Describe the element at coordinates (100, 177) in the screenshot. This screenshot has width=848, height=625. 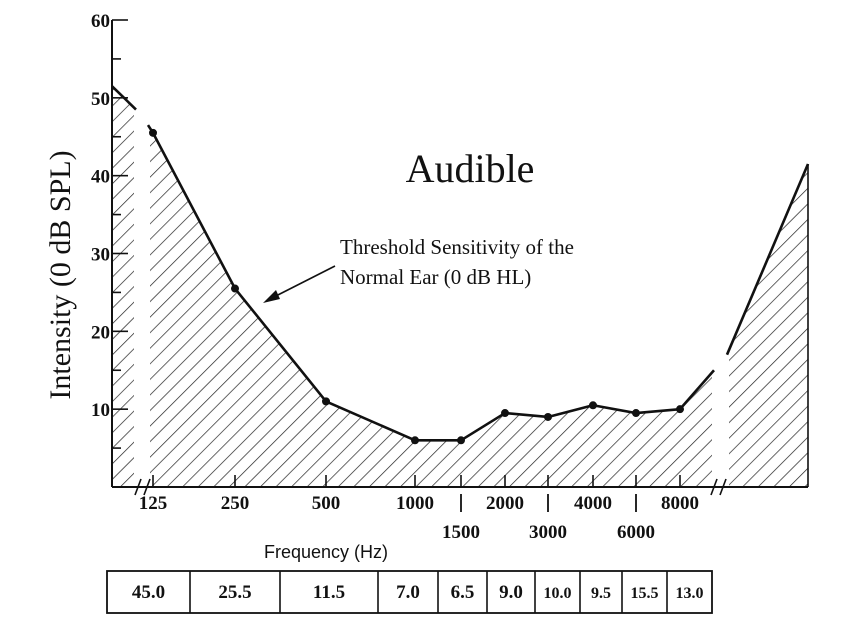
I see `y-tick-label-40: 40` at that location.